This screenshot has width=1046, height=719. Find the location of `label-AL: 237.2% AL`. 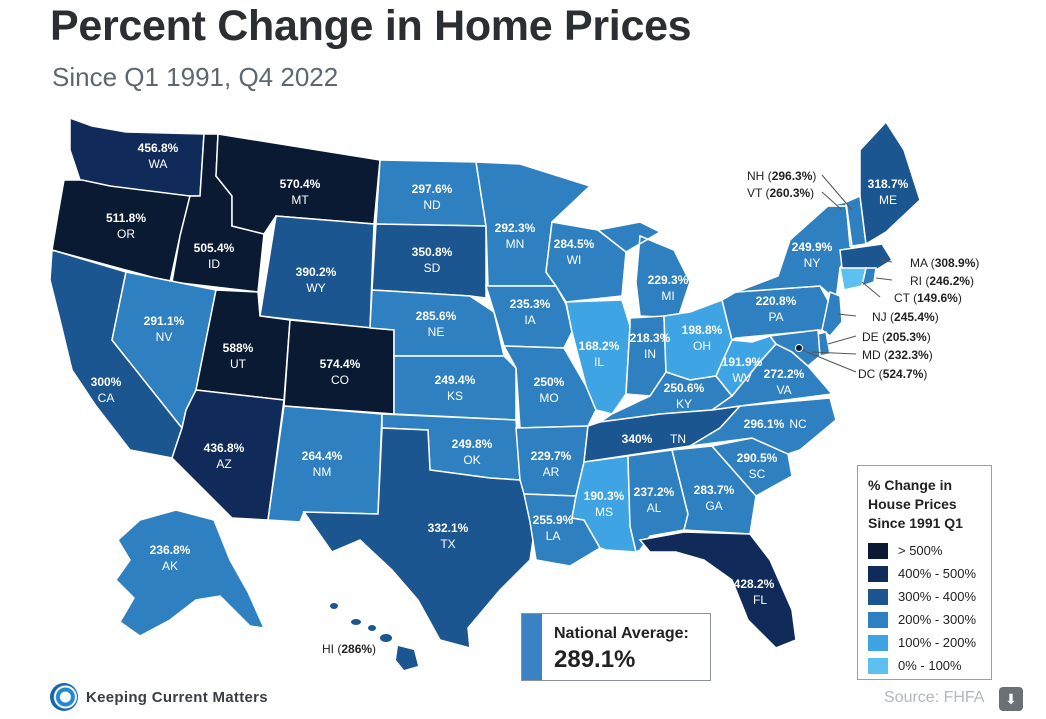

label-AL: 237.2% AL is located at coordinates (654, 500).